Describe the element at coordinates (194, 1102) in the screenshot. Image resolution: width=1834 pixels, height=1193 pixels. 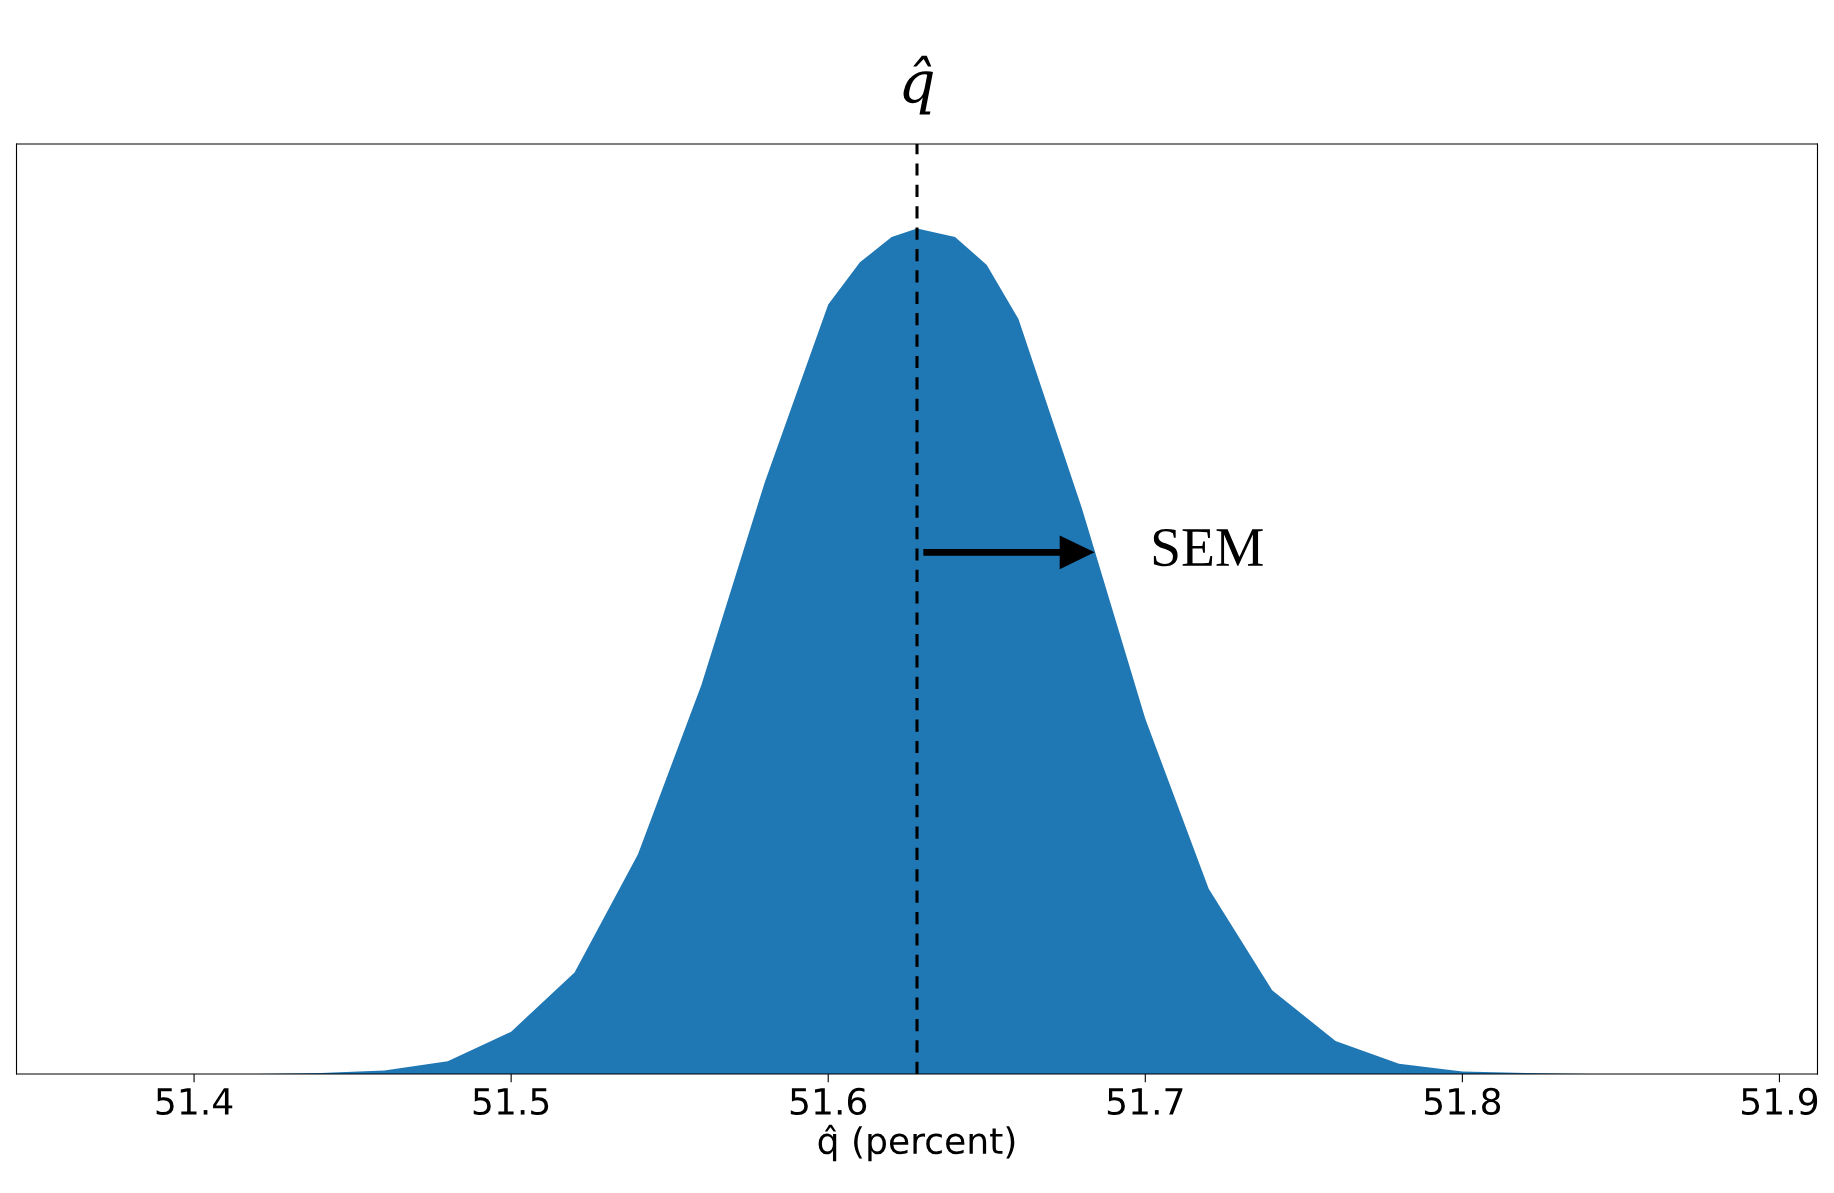
I see `x-tick-label: 51.4` at that location.